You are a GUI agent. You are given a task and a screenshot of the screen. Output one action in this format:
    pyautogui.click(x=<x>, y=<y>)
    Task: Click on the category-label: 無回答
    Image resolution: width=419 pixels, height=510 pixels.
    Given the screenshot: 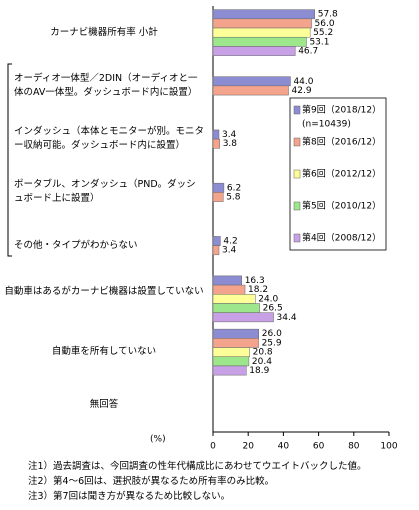 What is the action you would take?
    pyautogui.click(x=104, y=405)
    